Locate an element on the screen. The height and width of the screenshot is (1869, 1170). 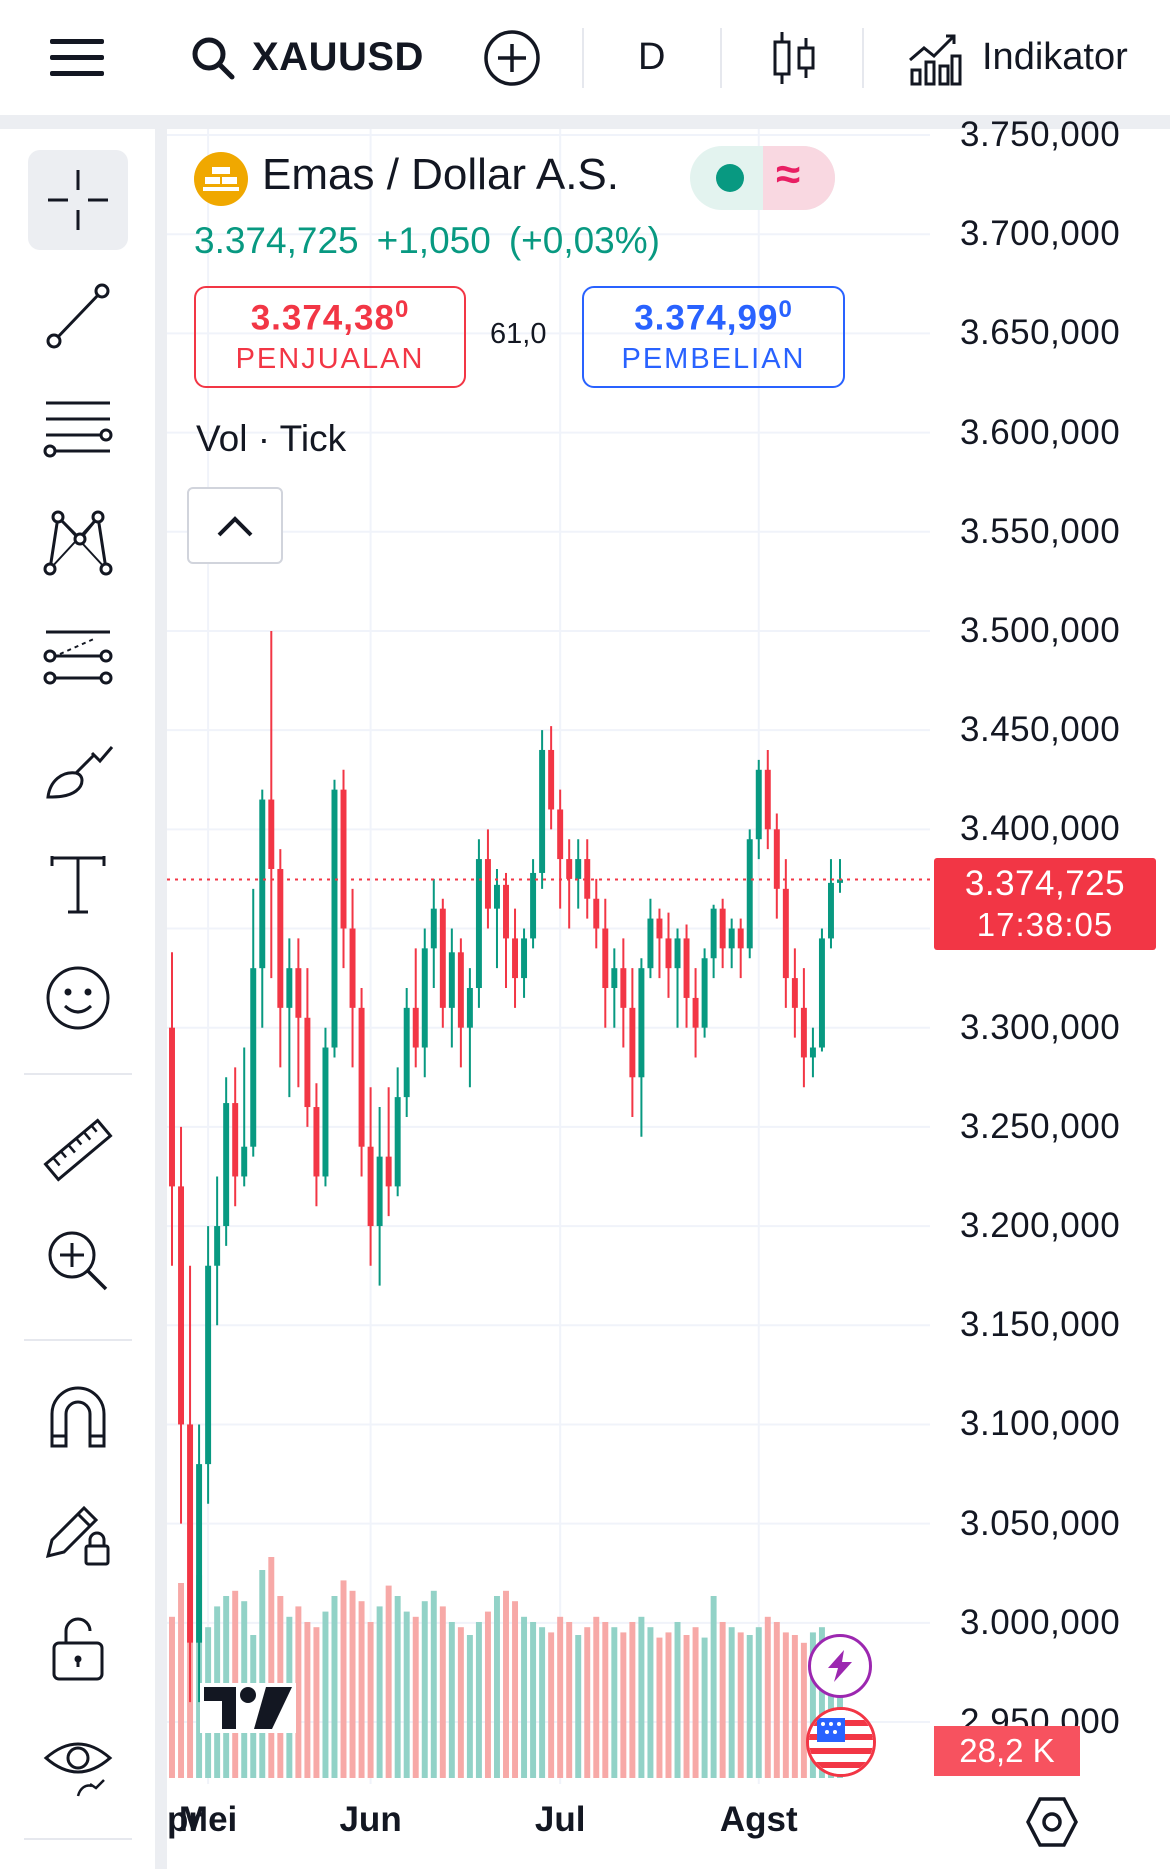
indicators-icon is located at coordinates (935, 59).